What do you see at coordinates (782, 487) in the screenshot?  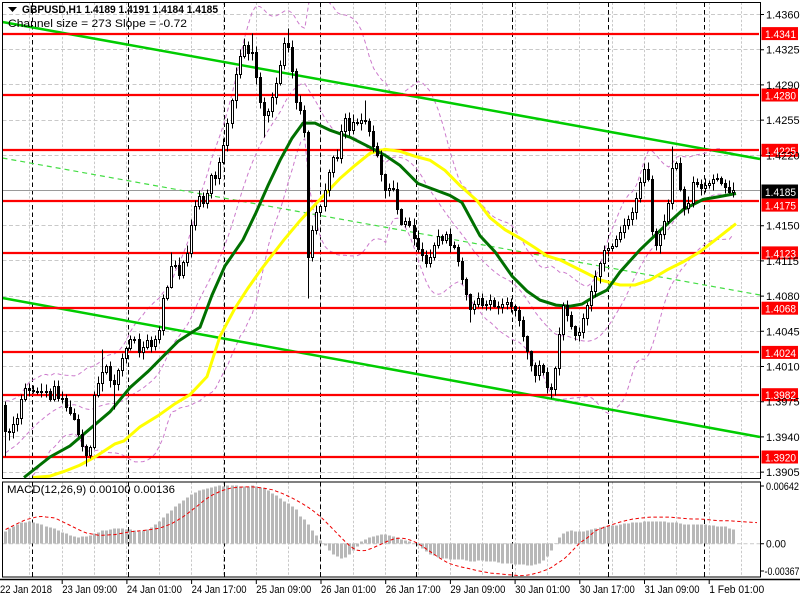 I see `svg-text: 0.00642` at bounding box center [782, 487].